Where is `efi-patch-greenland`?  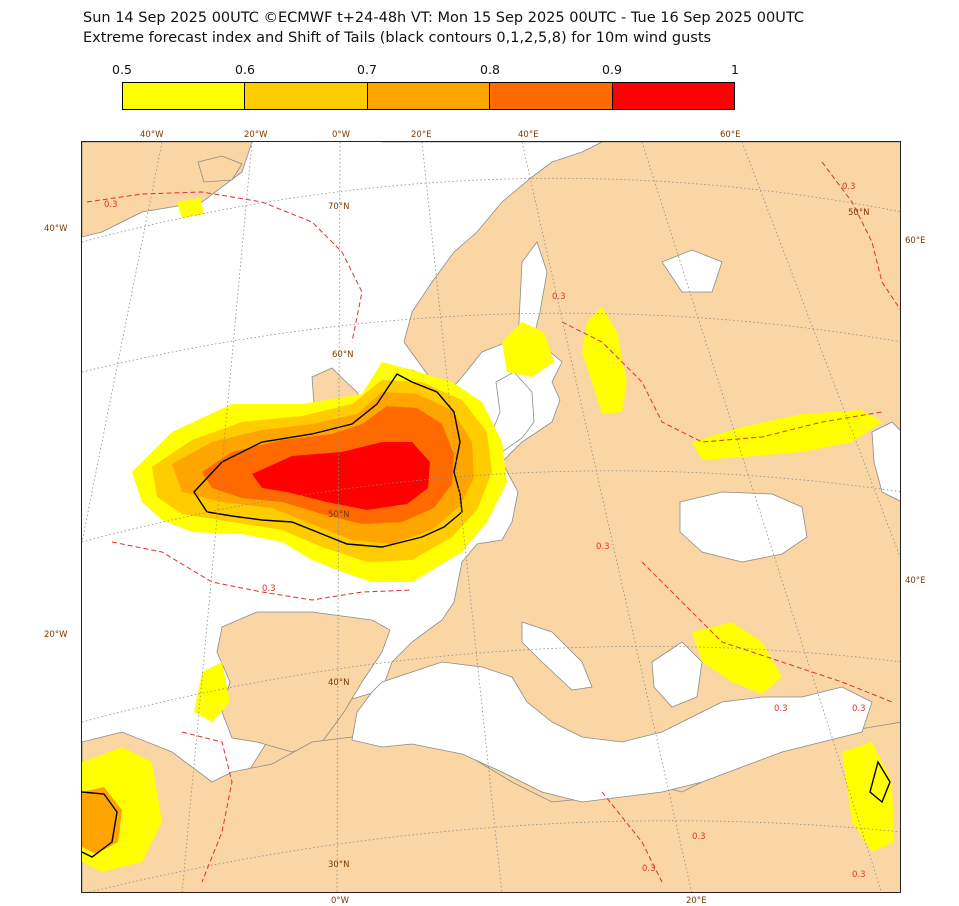
efi-patch-greenland is located at coordinates (190, 208).